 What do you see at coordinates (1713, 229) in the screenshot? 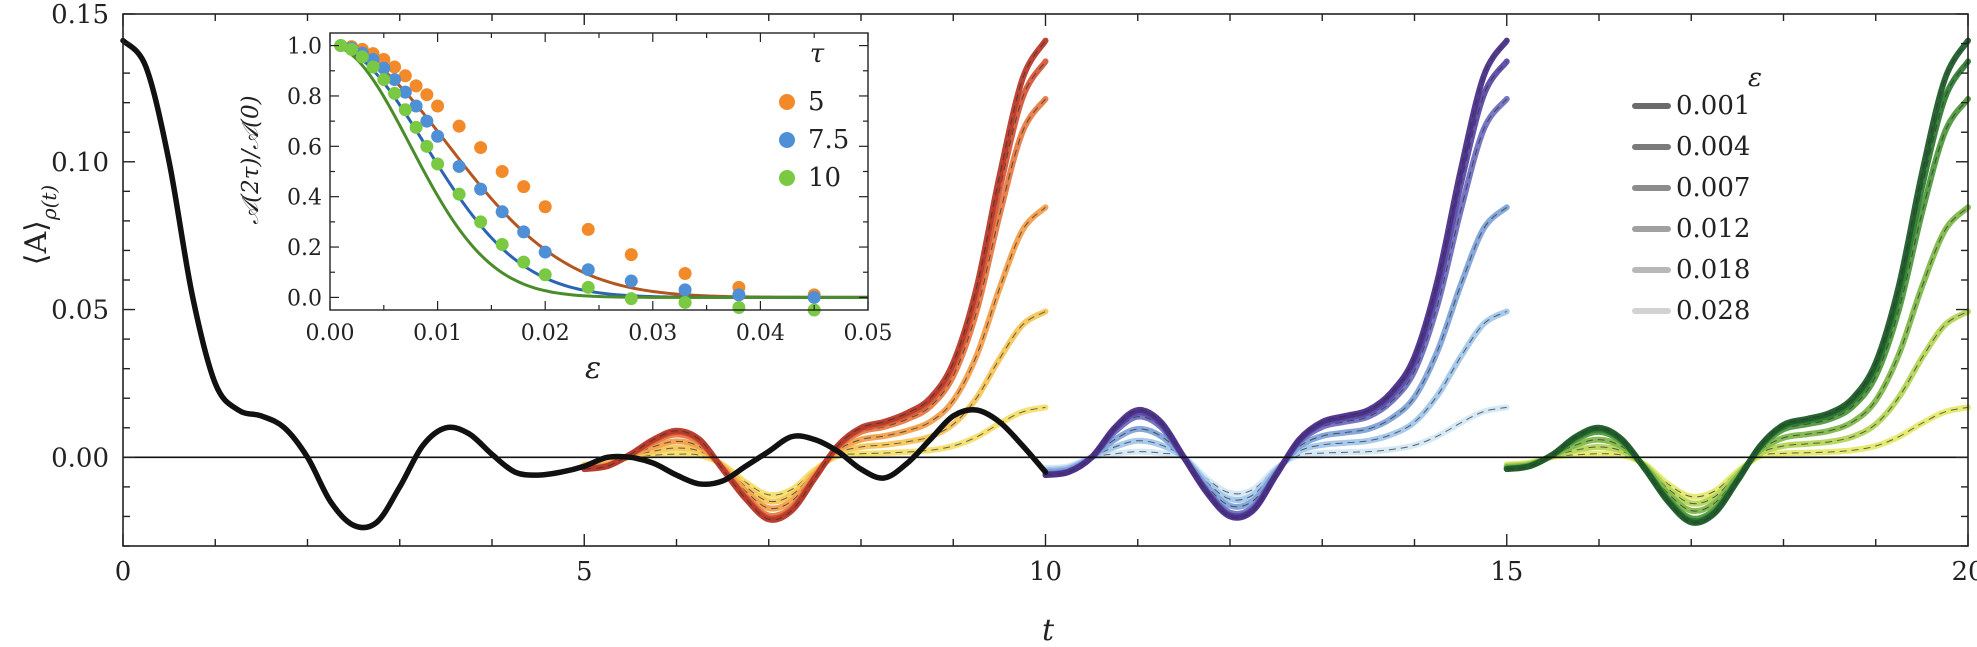
I see `epsilon-legend-label: 0.012` at bounding box center [1713, 229].